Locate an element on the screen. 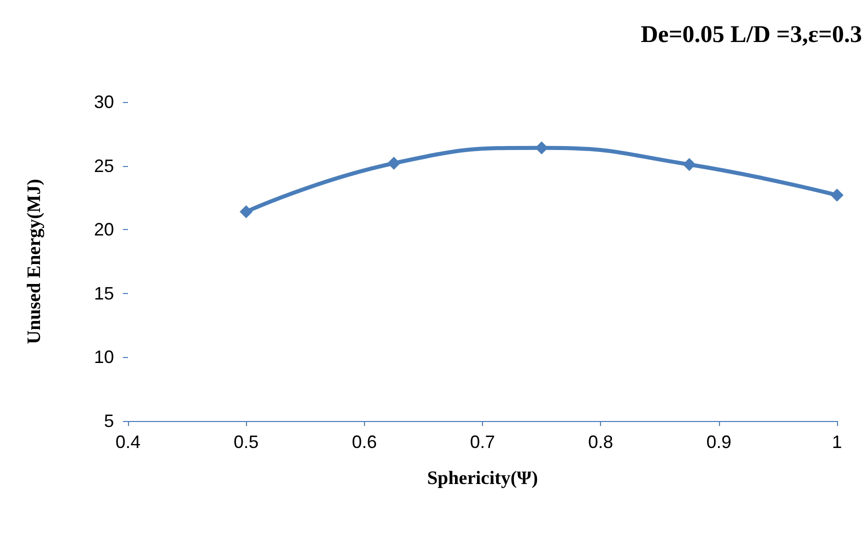 Image resolution: width=867 pixels, height=535 pixels. x-tick-label: 0.6 is located at coordinates (364, 442).